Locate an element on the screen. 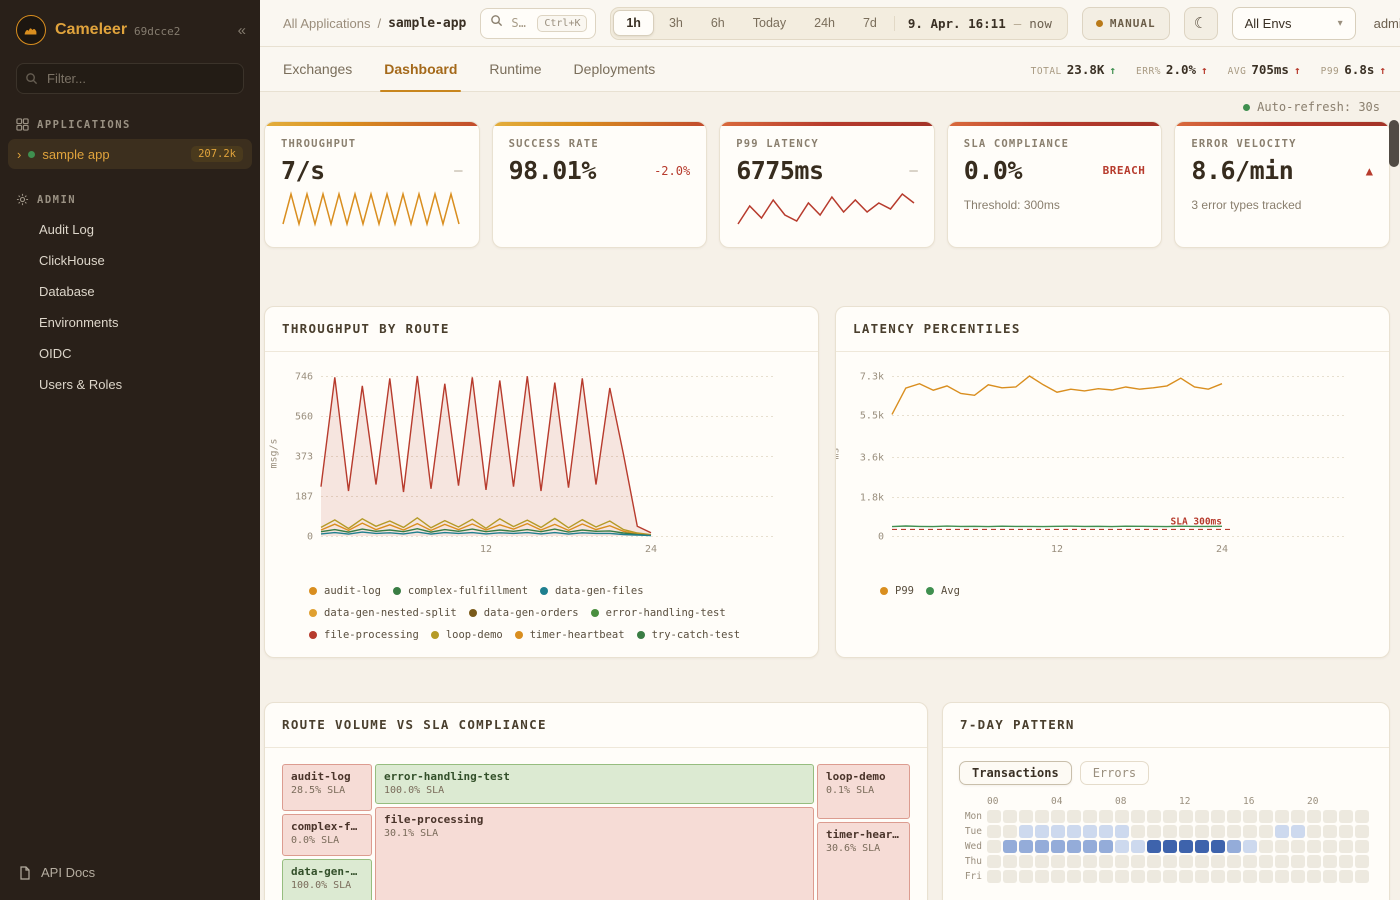 The image size is (1400, 900). legend-item-error-handling-test: error-handling-test is located at coordinates (658, 613).